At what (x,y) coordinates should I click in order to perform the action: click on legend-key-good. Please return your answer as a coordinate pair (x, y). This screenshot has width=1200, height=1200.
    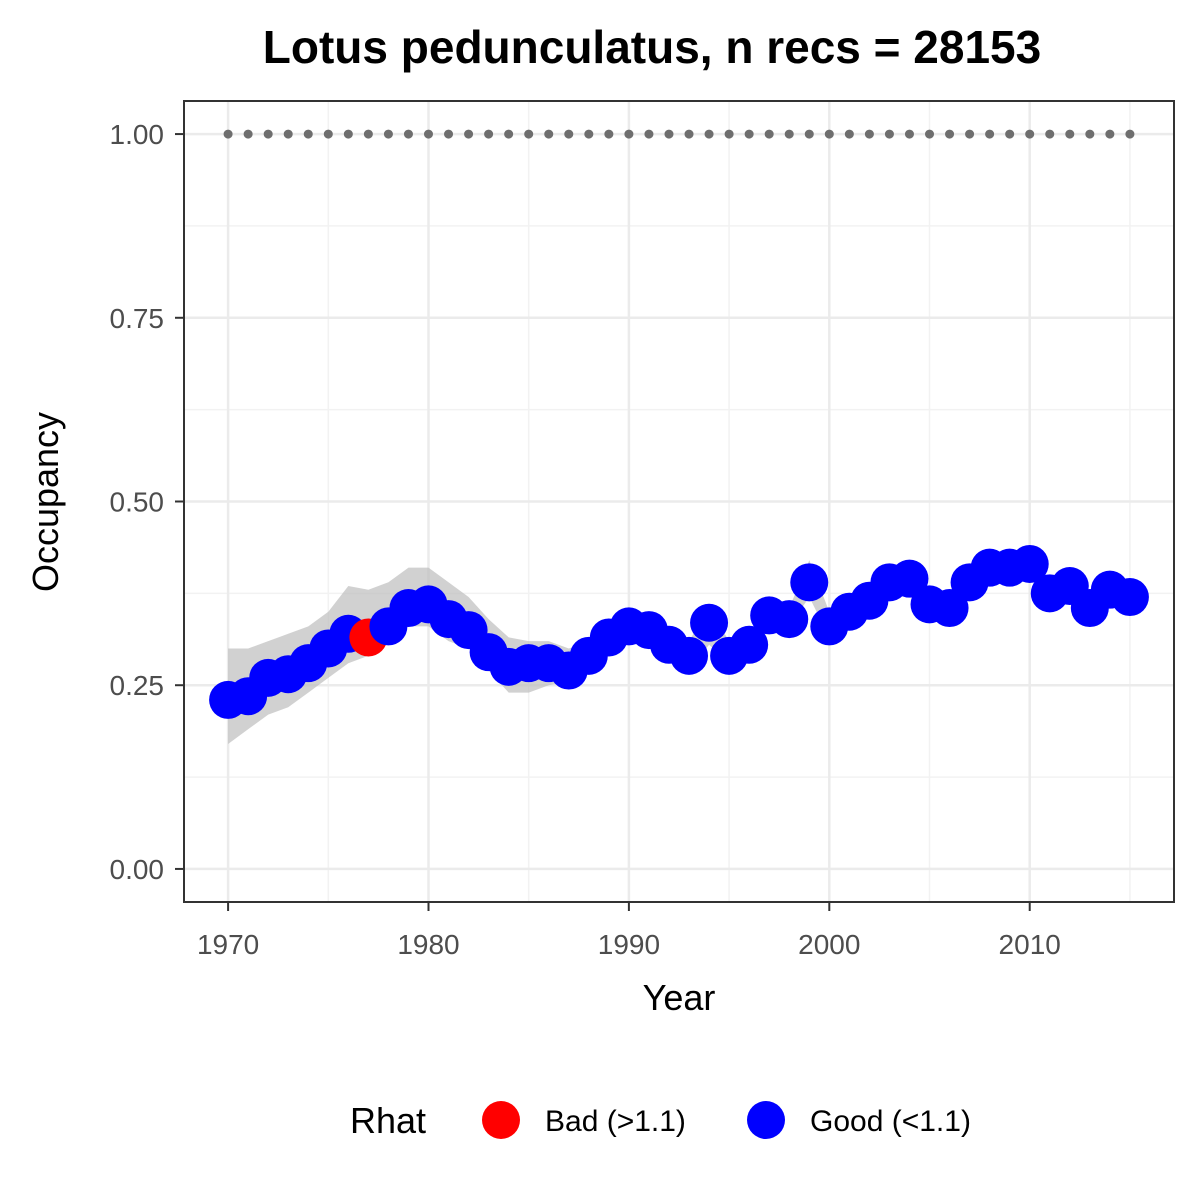
    Looking at the image, I should click on (766, 1120).